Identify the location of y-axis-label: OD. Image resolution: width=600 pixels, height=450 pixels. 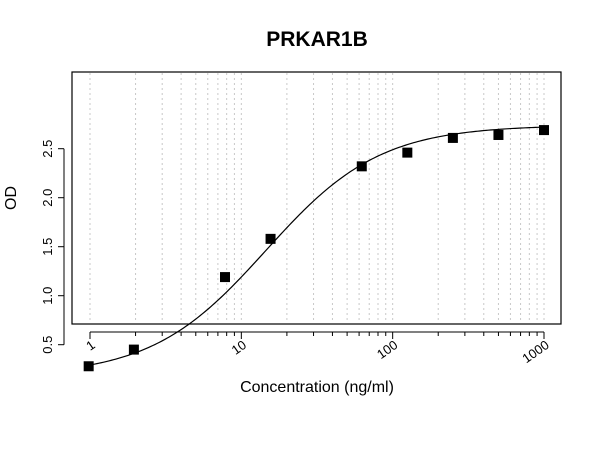
(11, 198).